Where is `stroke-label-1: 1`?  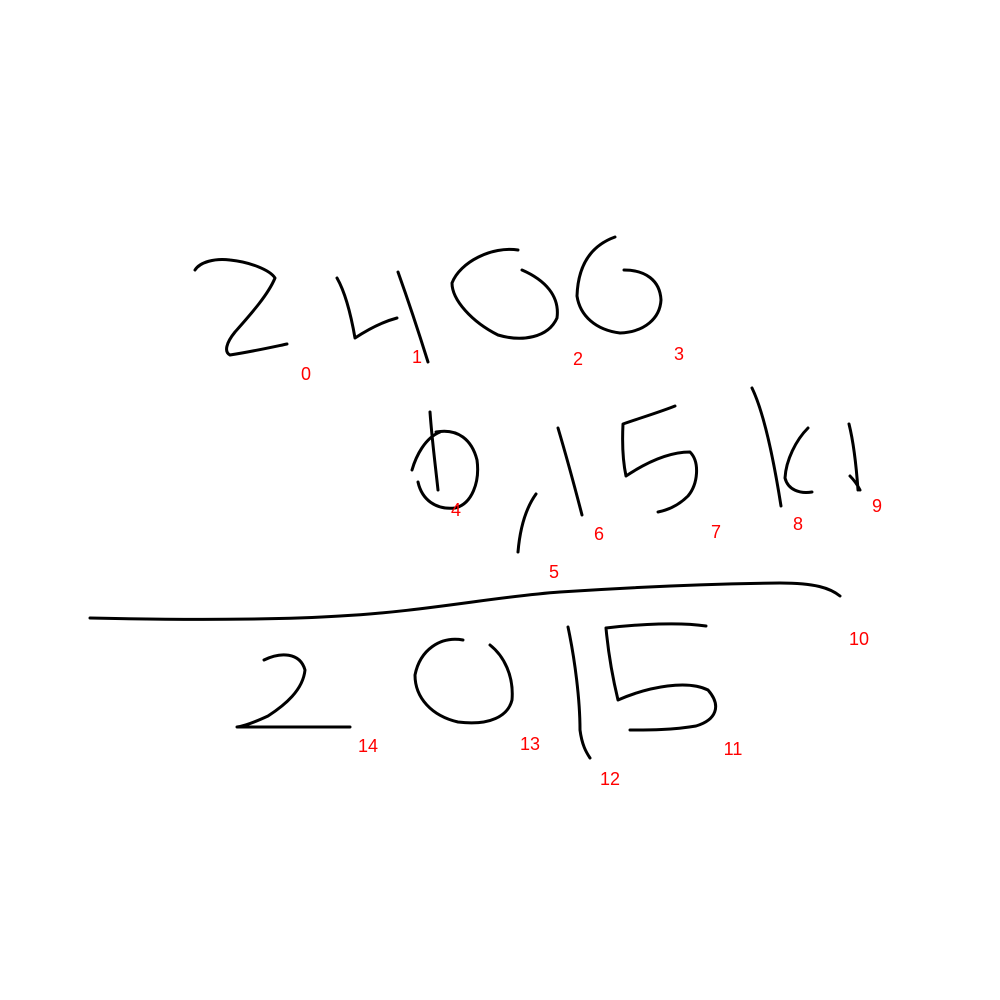 stroke-label-1: 1 is located at coordinates (417, 357).